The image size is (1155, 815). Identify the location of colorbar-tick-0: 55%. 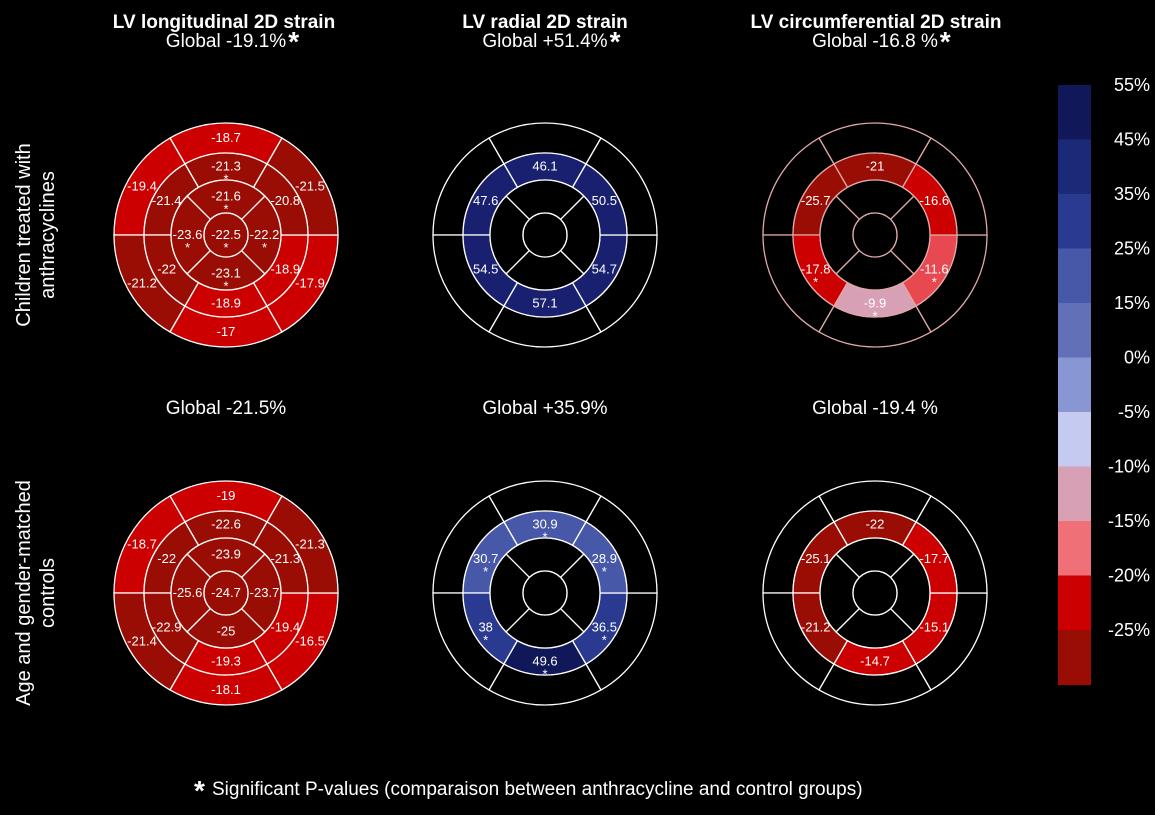
(1132, 85).